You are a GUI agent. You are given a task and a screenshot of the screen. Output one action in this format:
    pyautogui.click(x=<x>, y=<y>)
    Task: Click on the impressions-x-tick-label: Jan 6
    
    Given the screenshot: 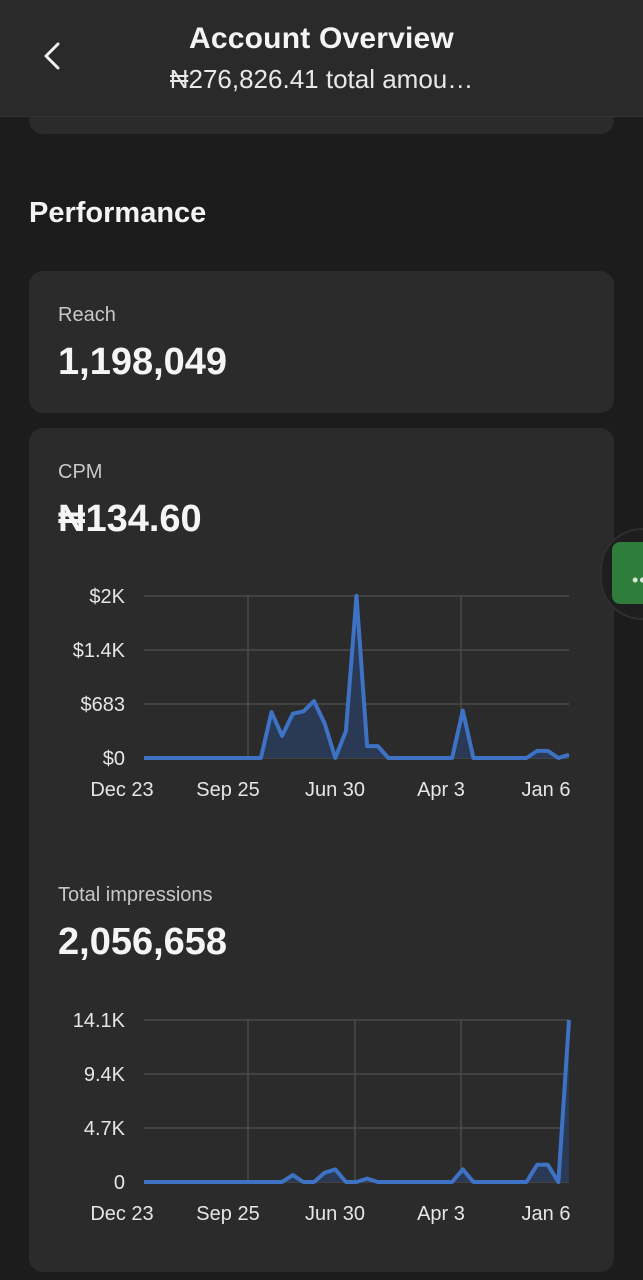 What is the action you would take?
    pyautogui.click(x=546, y=1214)
    